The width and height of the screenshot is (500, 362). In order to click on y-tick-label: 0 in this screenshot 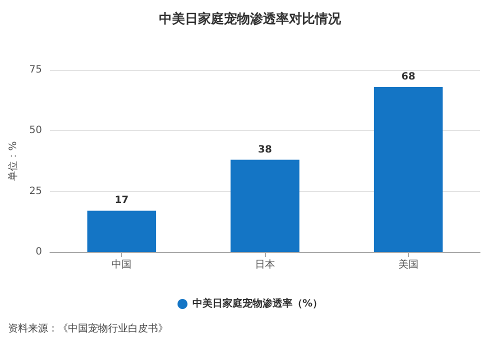, I will do `click(39, 252)`.